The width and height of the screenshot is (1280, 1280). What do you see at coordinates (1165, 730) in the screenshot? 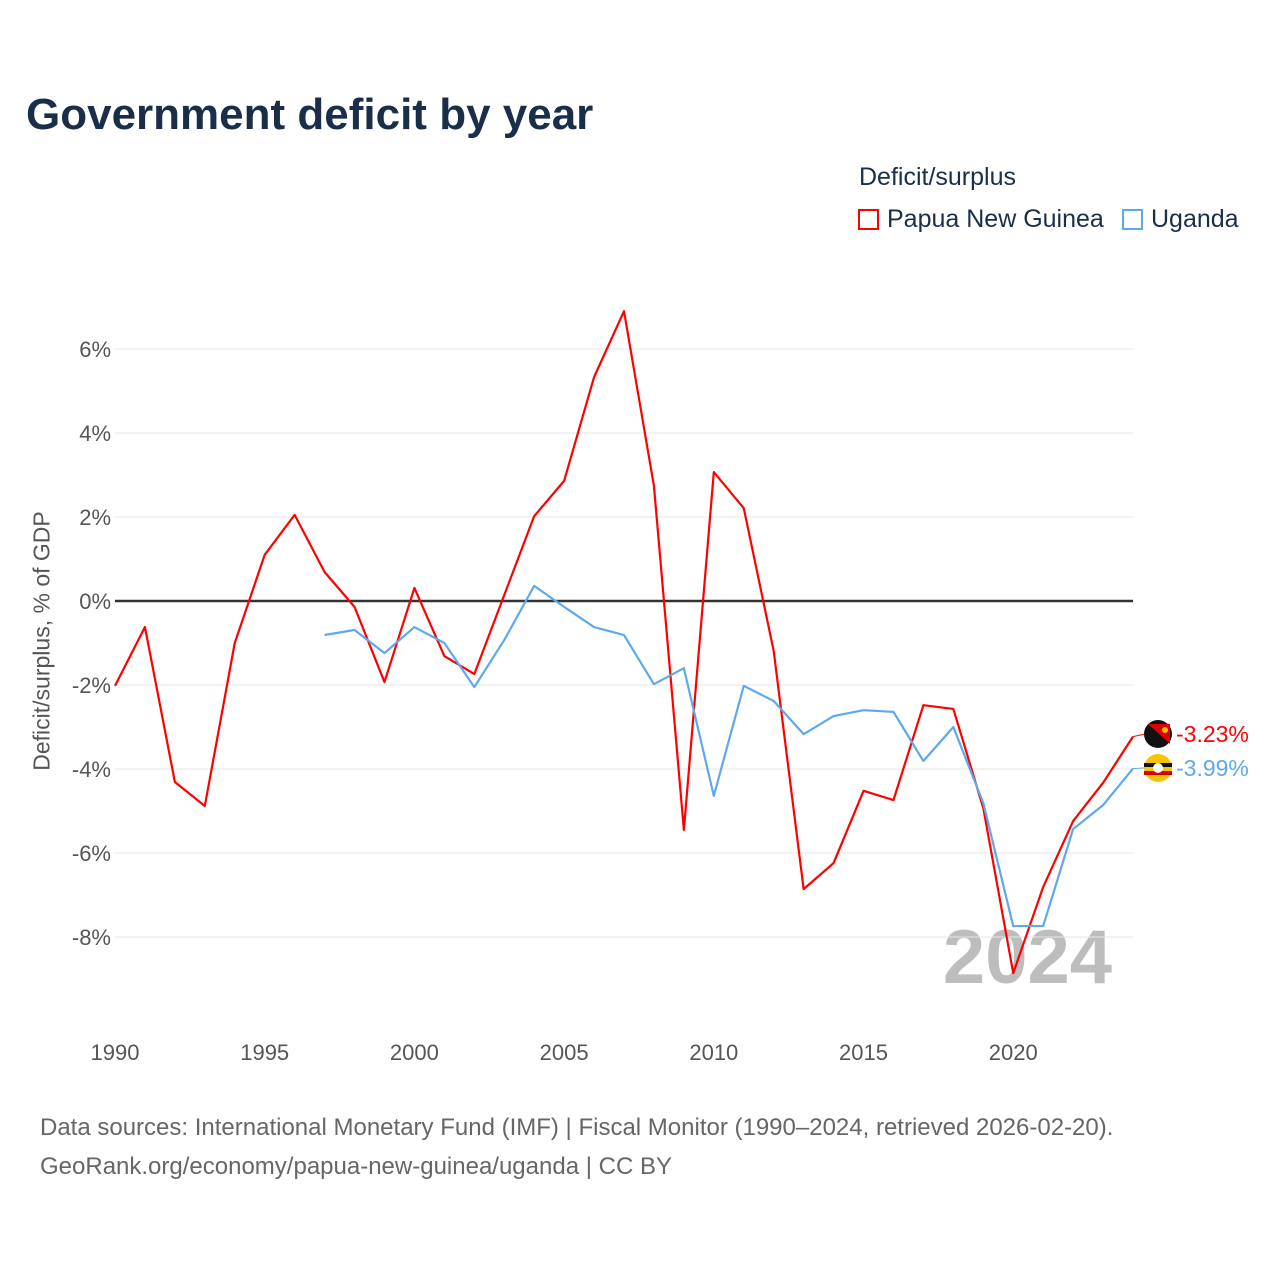
I see `flag-bird` at bounding box center [1165, 730].